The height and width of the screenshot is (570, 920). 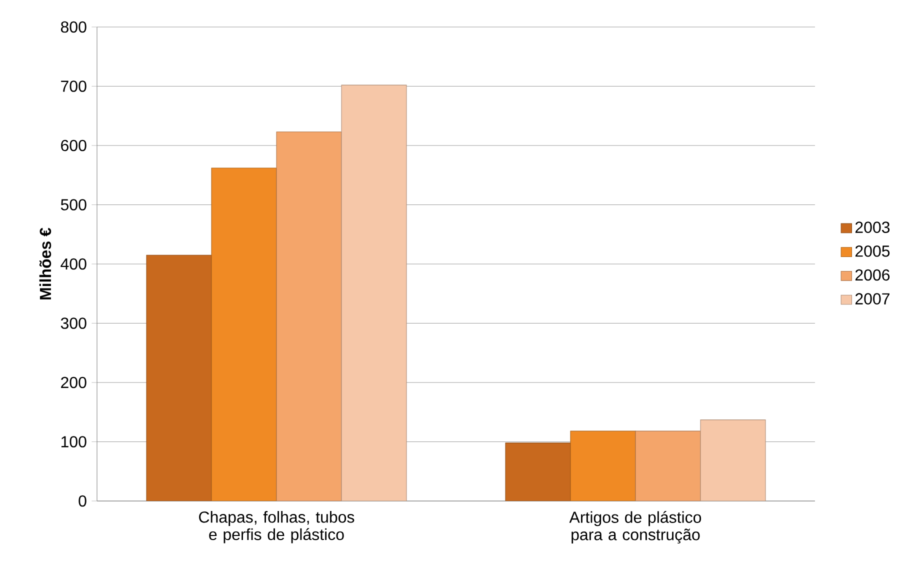 What do you see at coordinates (872, 275) in the screenshot?
I see `legend-label: 2006` at bounding box center [872, 275].